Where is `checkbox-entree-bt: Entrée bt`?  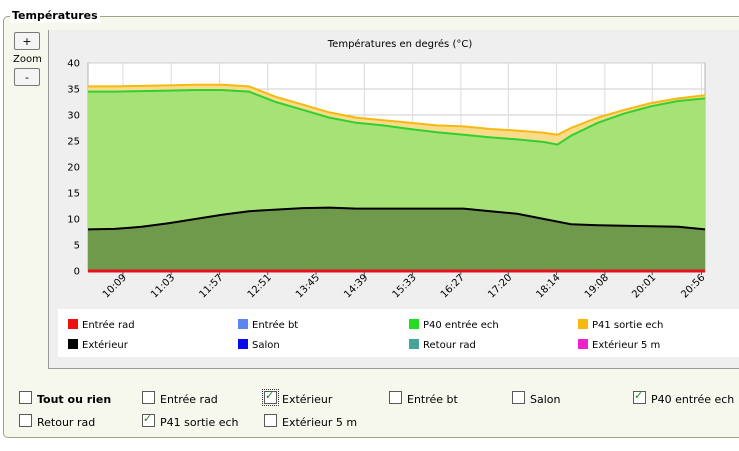
checkbox-entree-bt: Entrée bt is located at coordinates (423, 399).